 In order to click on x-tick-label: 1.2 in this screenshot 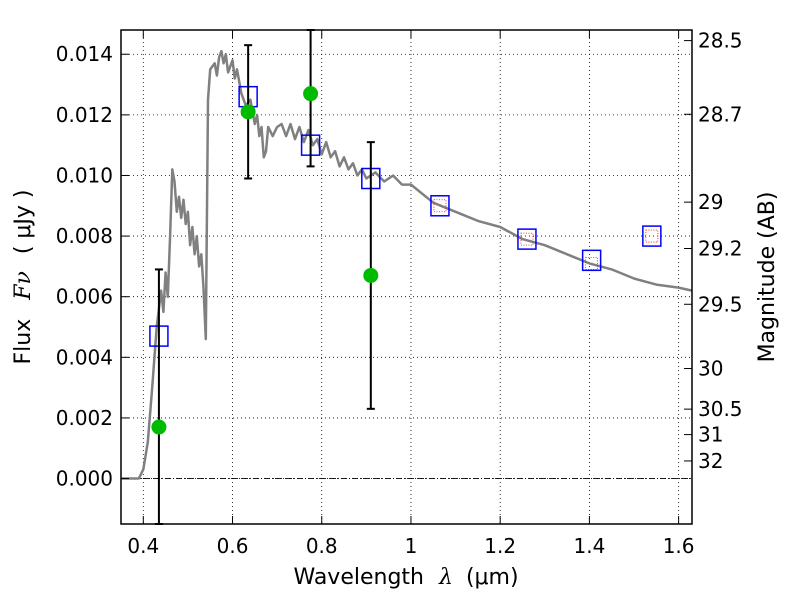, I will do `click(500, 546)`.